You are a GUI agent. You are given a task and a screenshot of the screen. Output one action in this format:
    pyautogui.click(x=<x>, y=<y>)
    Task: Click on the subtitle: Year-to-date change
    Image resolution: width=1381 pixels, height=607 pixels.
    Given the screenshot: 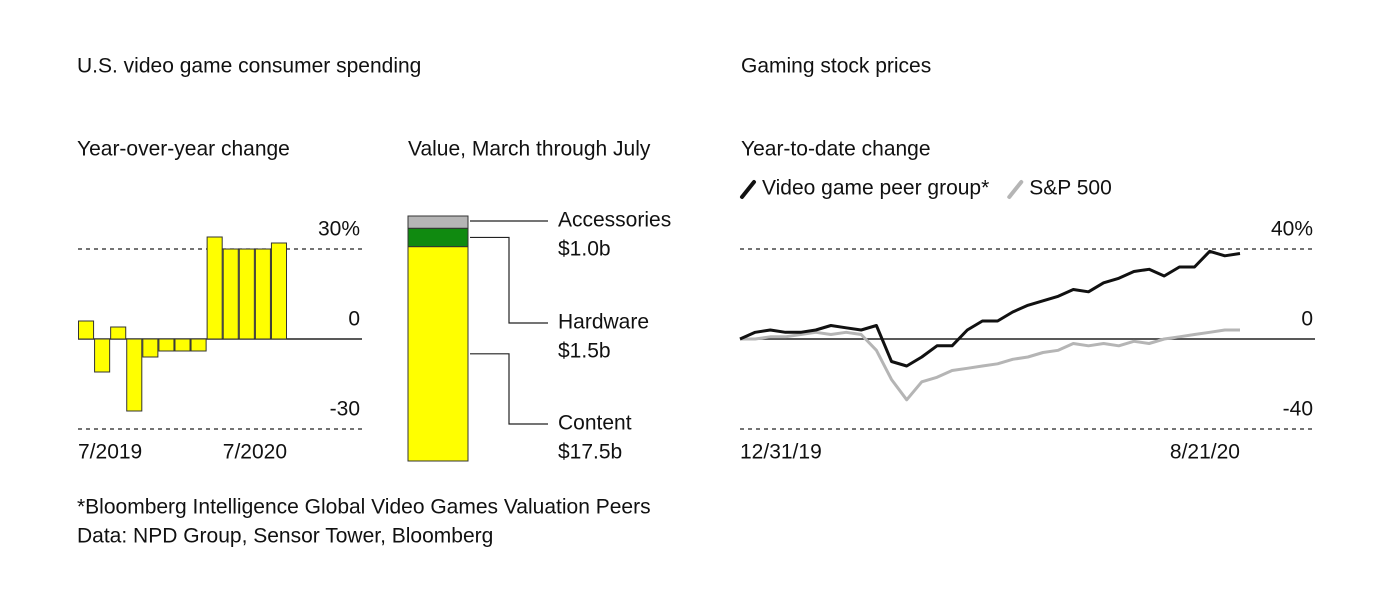 What is the action you would take?
    pyautogui.click(x=836, y=149)
    